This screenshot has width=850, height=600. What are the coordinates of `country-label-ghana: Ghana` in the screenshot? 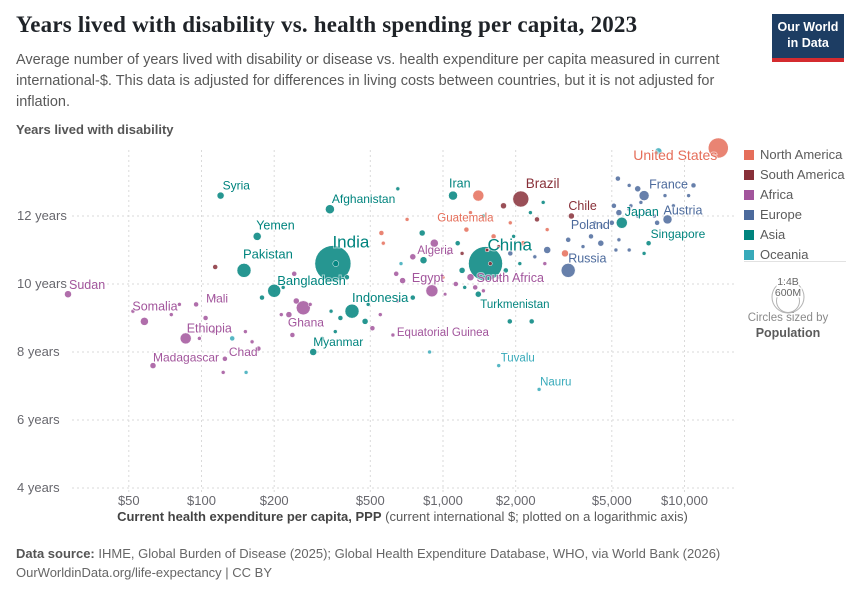 It's located at (306, 323).